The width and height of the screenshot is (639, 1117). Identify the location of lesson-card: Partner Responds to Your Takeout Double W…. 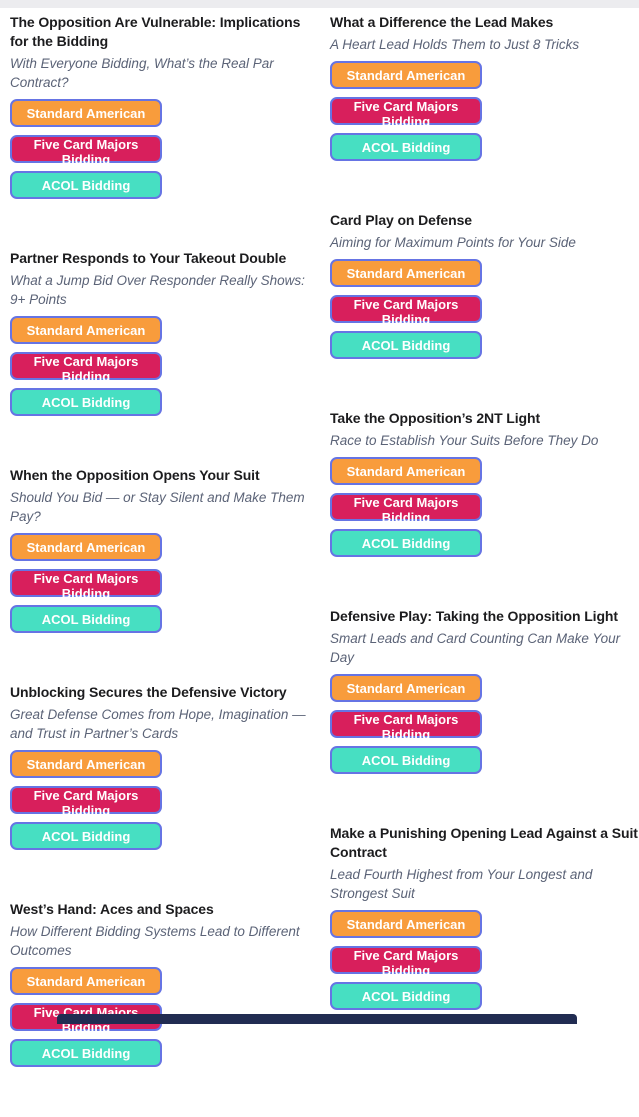
(164, 332).